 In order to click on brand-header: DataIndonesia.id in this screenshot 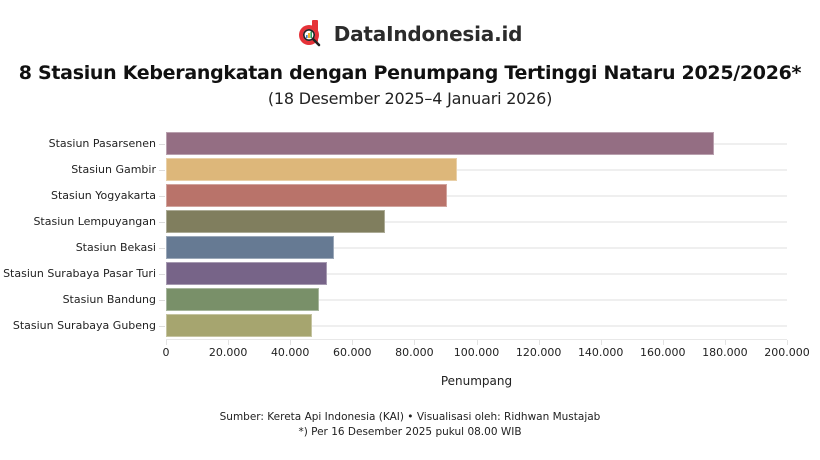, I will do `click(410, 34)`.